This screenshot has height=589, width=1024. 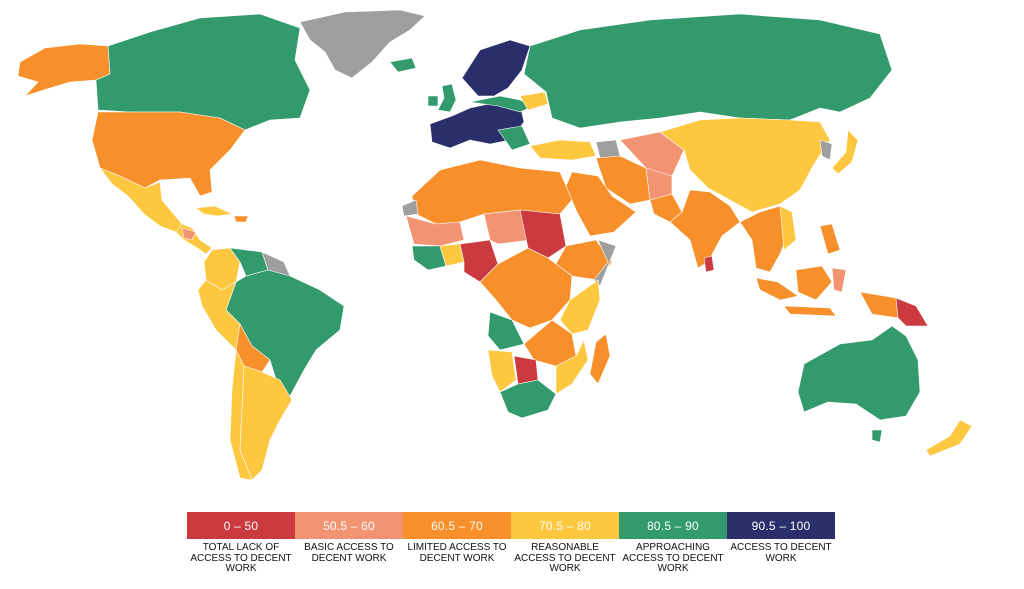 What do you see at coordinates (496, 68) in the screenshot?
I see `region-scandinavia` at bounding box center [496, 68].